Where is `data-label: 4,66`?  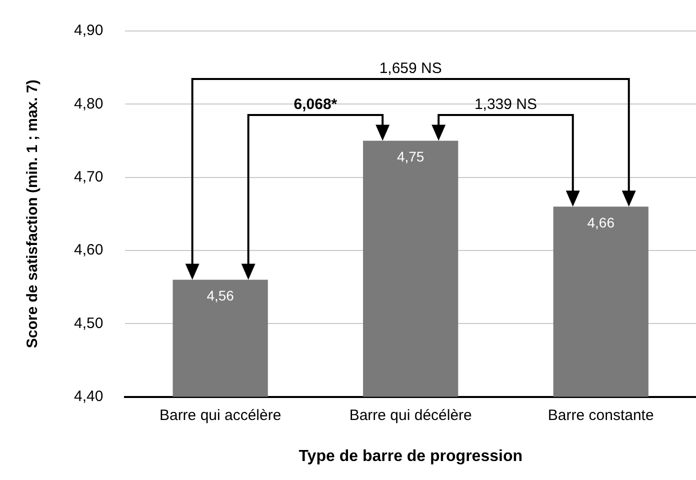 data-label: 4,66 is located at coordinates (601, 222).